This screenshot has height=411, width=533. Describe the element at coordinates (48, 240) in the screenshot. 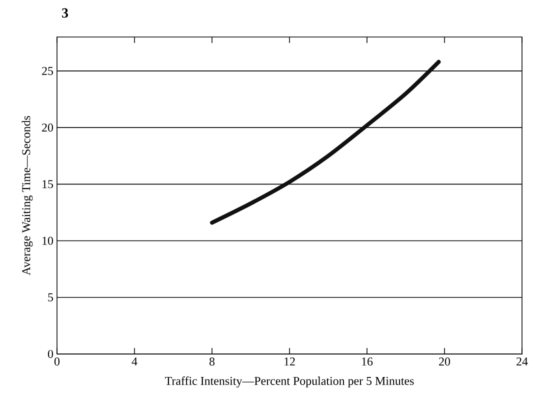

I see `y-tick-label: 10` at that location.